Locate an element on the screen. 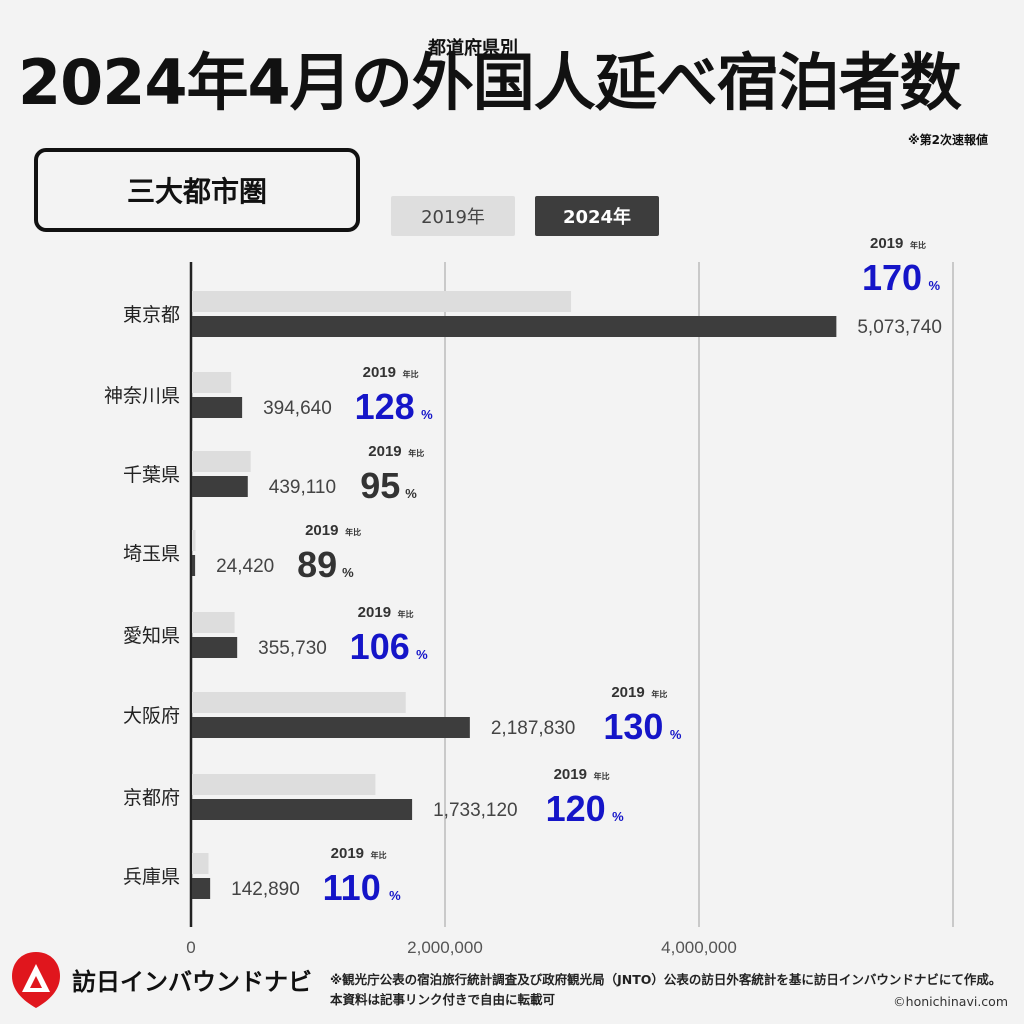 The width and height of the screenshot is (1024, 1024). value-label: 1,733,120 is located at coordinates (475, 810).